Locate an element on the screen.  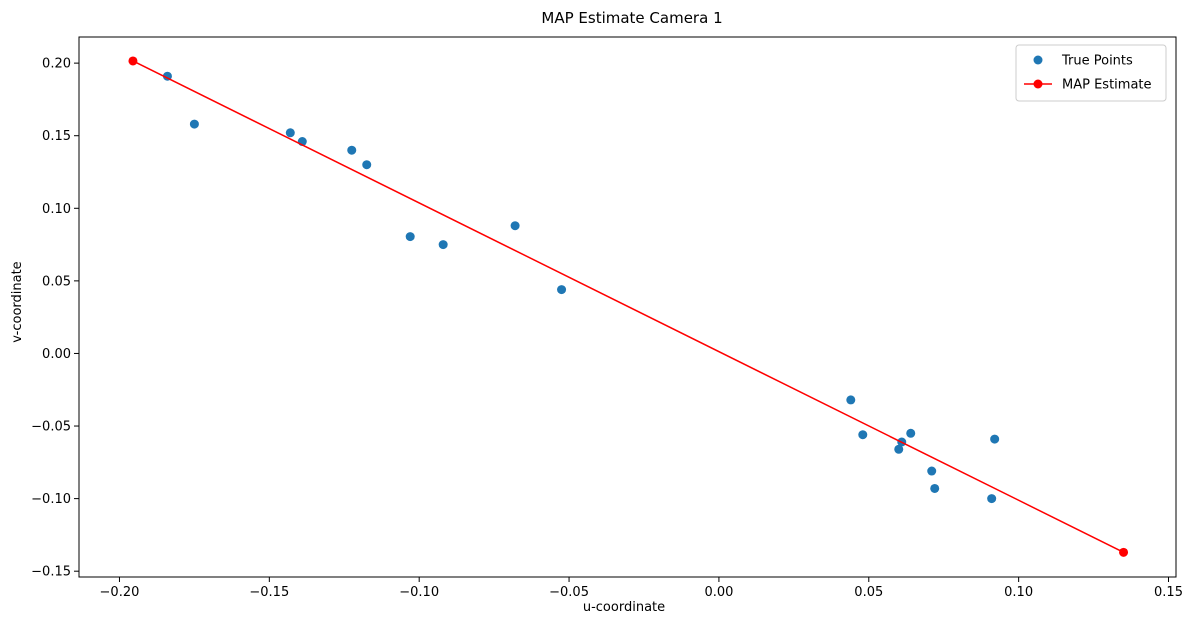
y-tick-label: 0.05 is located at coordinates (56, 281).